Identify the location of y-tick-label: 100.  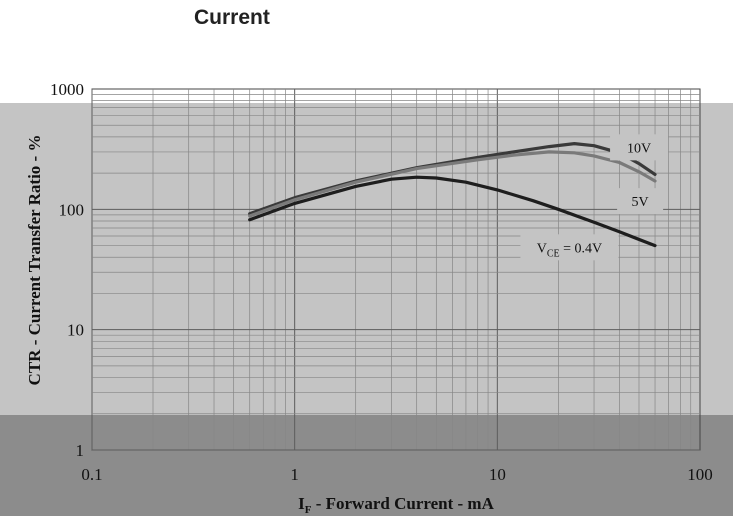
(72, 209).